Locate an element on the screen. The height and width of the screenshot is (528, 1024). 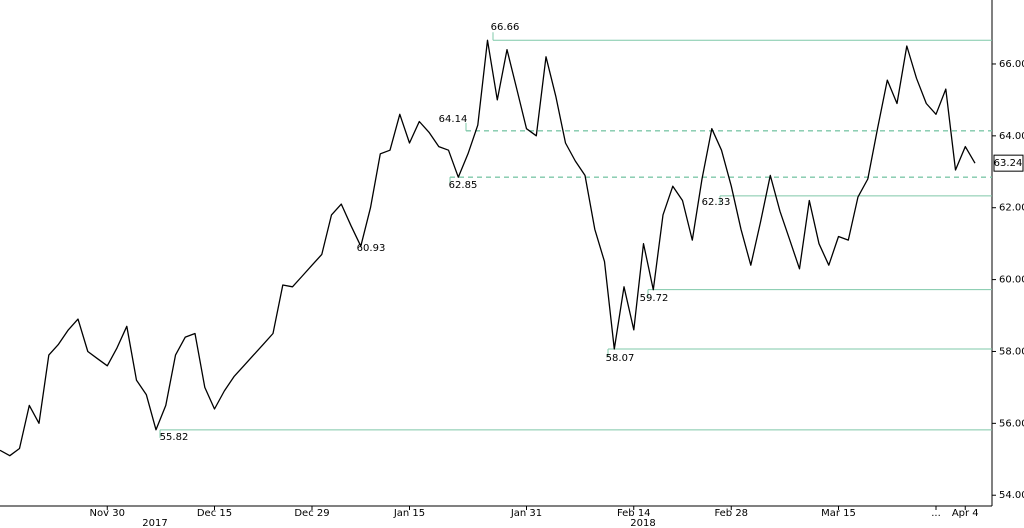
x-tick-label: Apr 4 is located at coordinates (965, 513).